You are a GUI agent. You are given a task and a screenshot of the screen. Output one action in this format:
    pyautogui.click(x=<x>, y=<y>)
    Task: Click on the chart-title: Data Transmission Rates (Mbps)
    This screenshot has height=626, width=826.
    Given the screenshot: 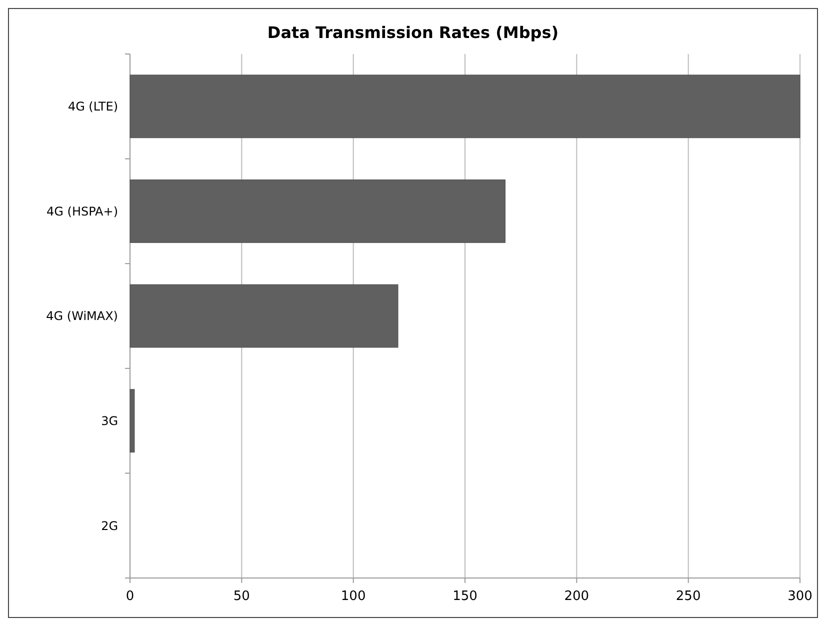 What is the action you would take?
    pyautogui.click(x=413, y=32)
    